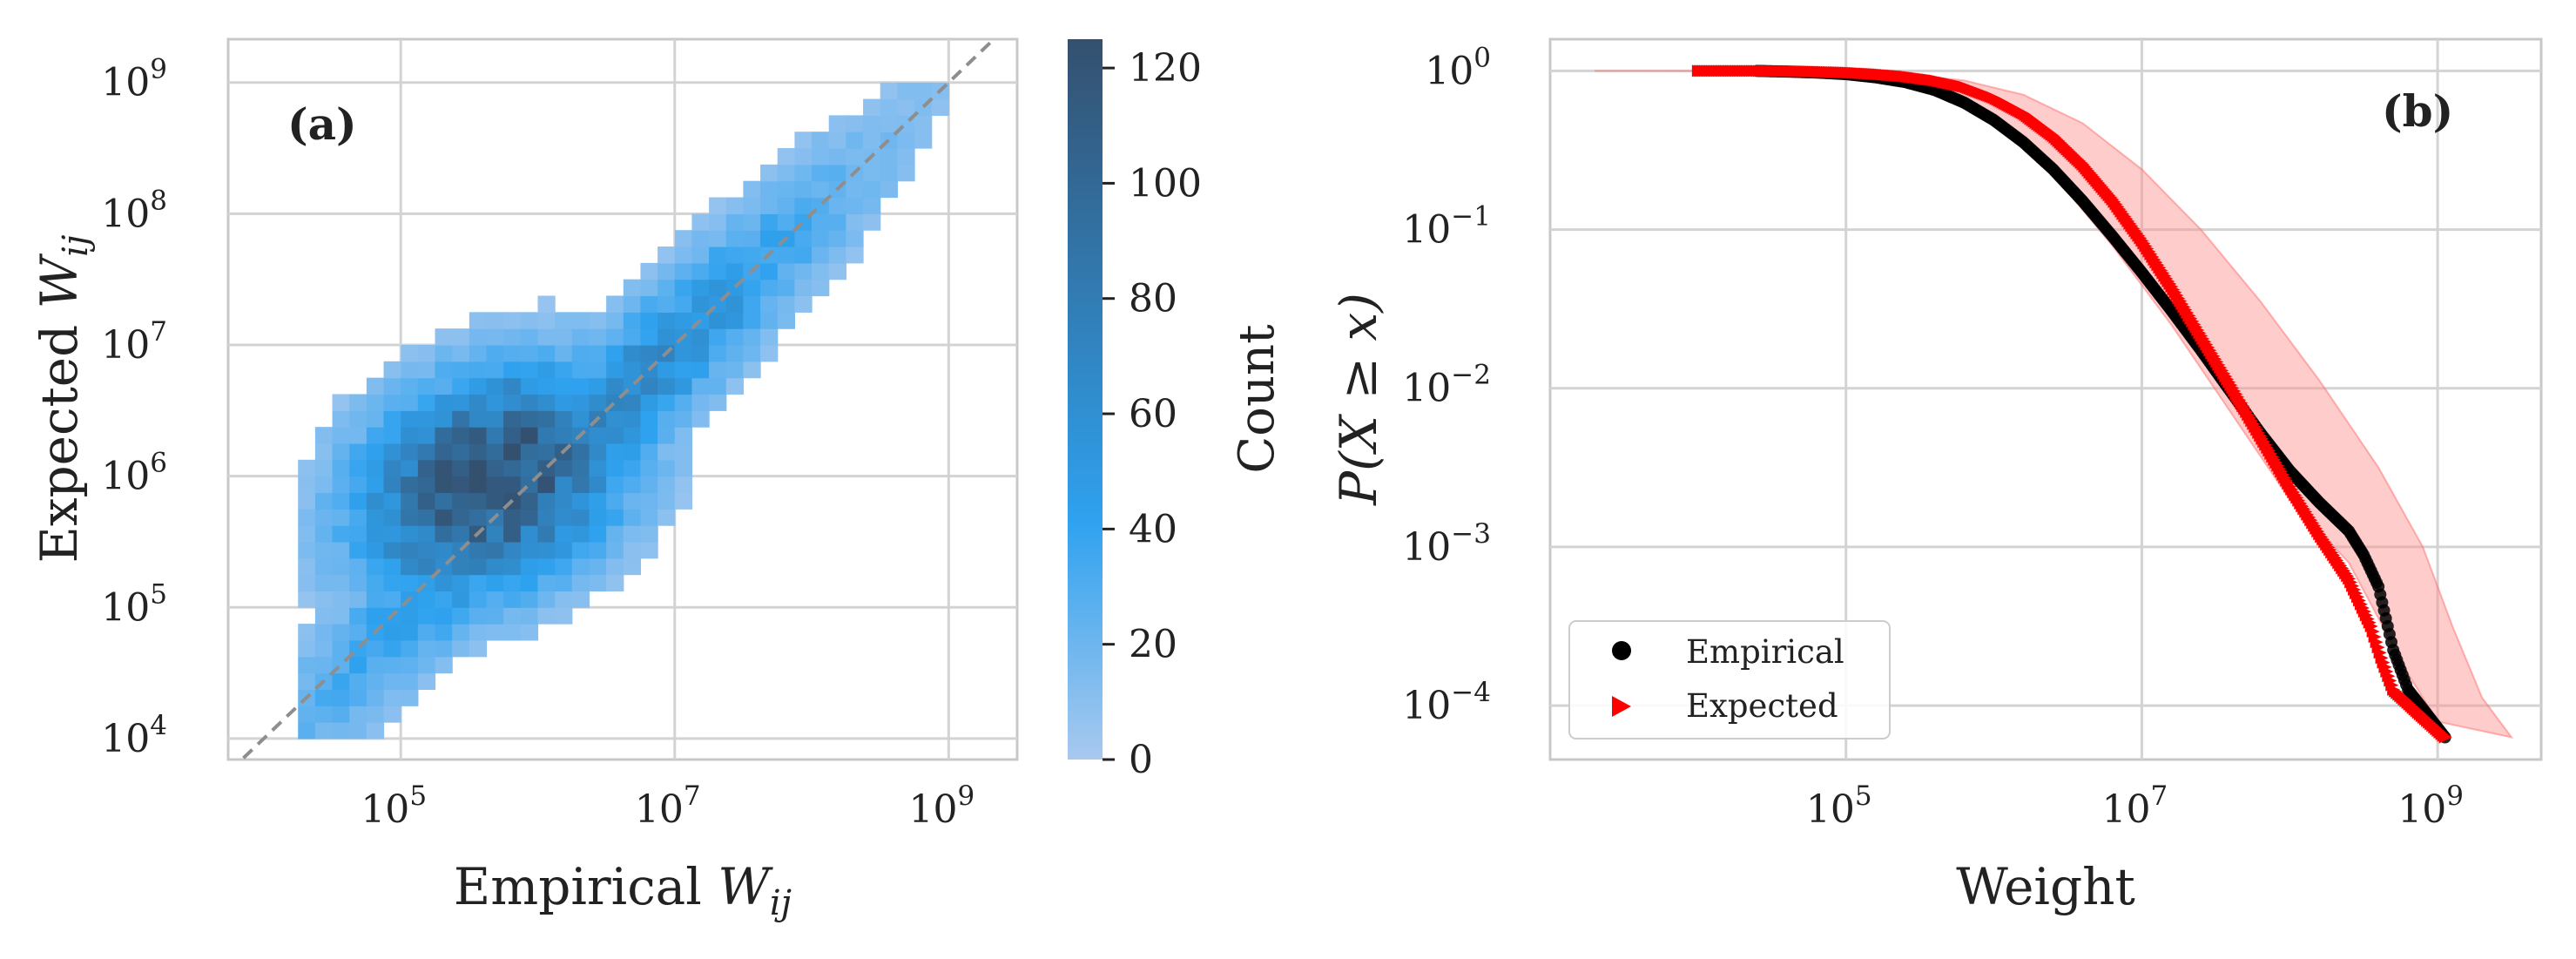 The width and height of the screenshot is (2576, 959). Describe the element at coordinates (134, 210) in the screenshot. I see `y-tick-label: 10⁸` at that location.